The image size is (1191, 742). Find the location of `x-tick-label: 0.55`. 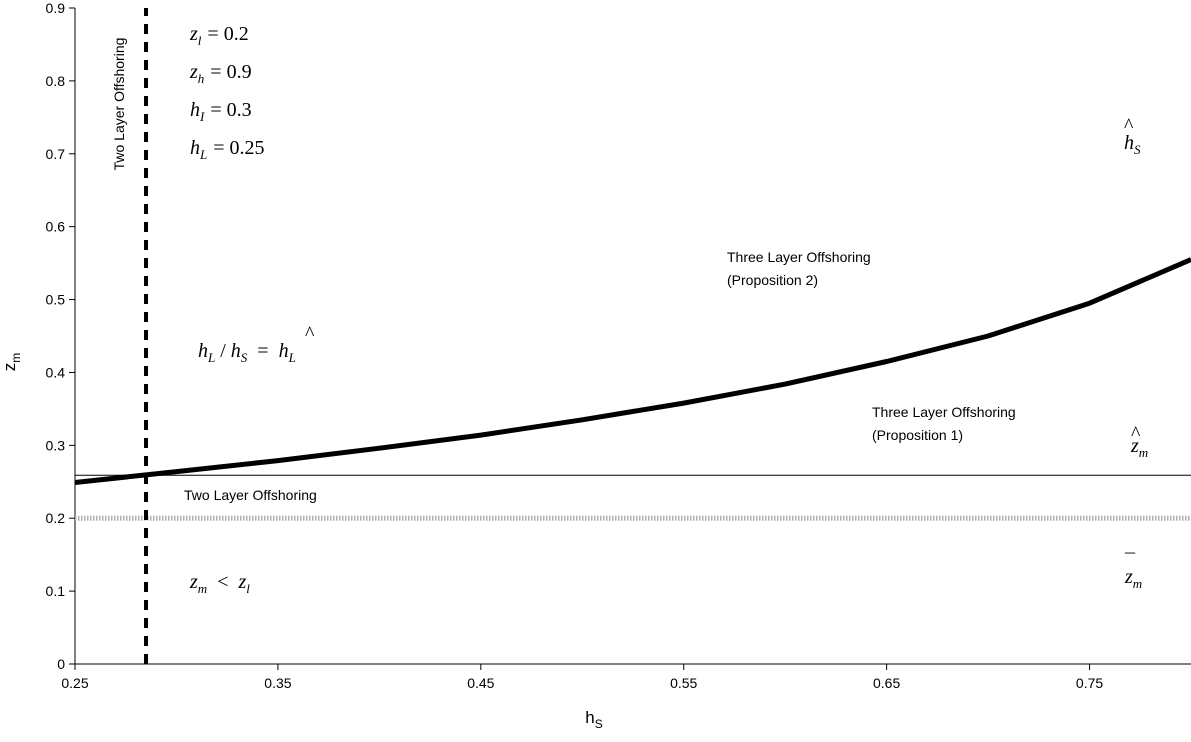

x-tick-label: 0.55 is located at coordinates (683, 683).